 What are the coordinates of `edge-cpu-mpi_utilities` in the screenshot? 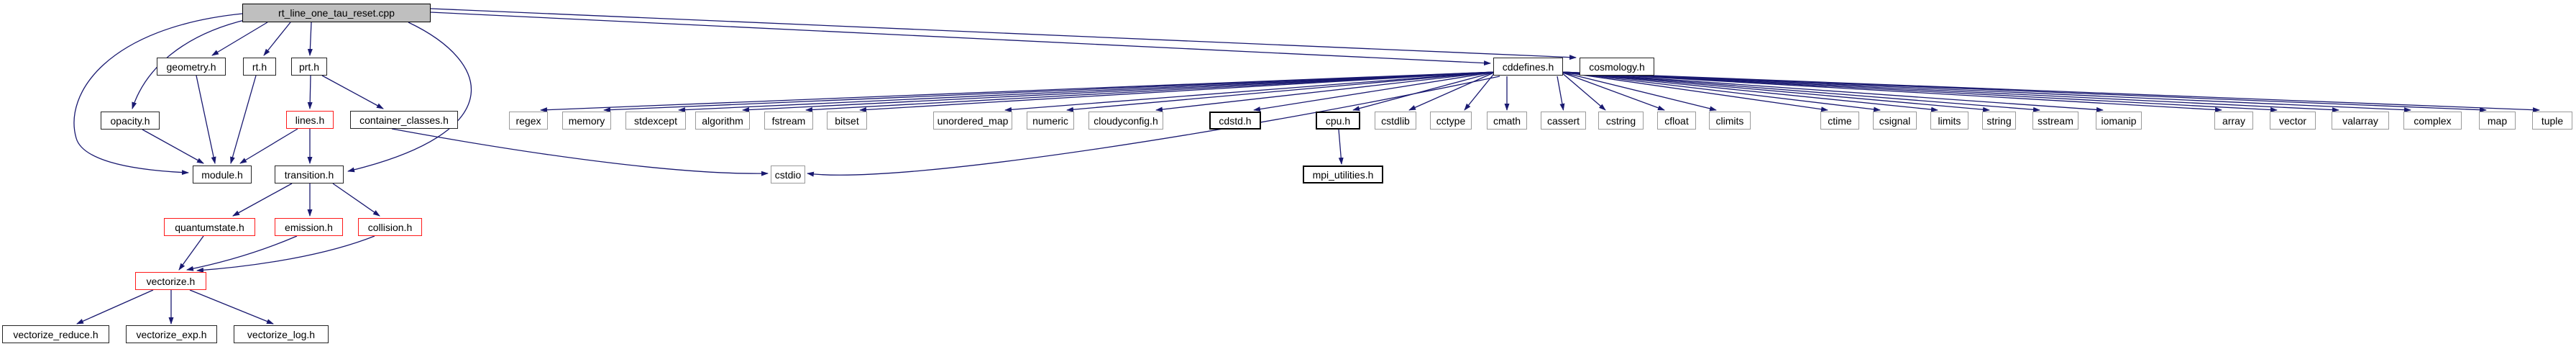 It's located at (1341, 147).